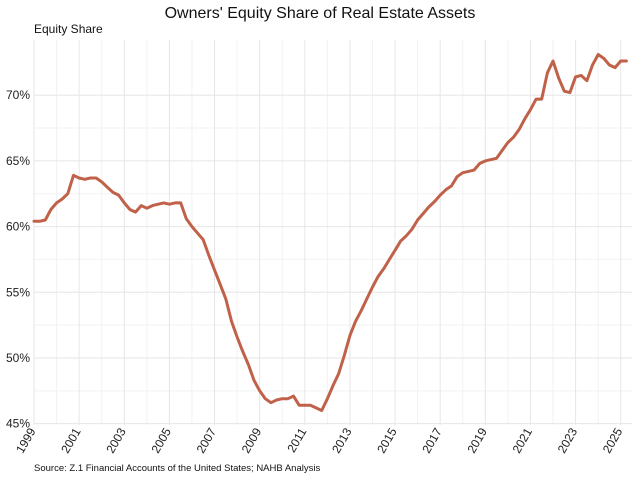  I want to click on x-tick-label: 2007, so click(207, 440).